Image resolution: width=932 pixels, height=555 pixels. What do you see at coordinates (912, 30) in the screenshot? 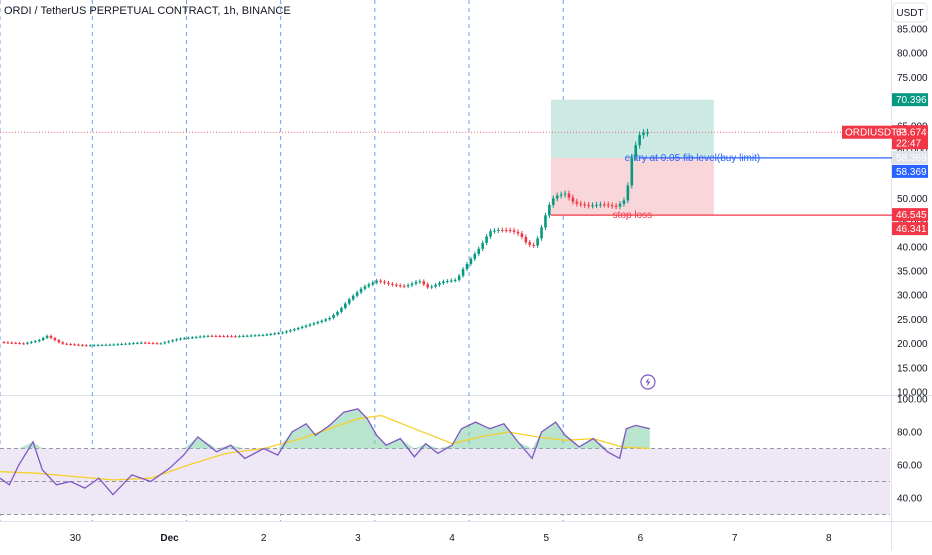
I see `price-tick-label: 85.000` at bounding box center [912, 30].